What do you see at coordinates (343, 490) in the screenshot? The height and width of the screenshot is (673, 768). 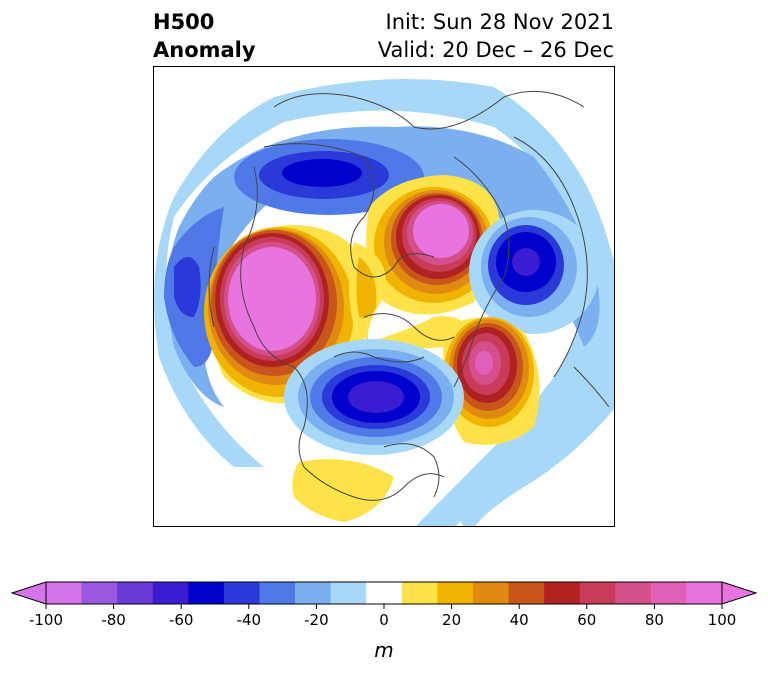 I see `mexico-high` at bounding box center [343, 490].